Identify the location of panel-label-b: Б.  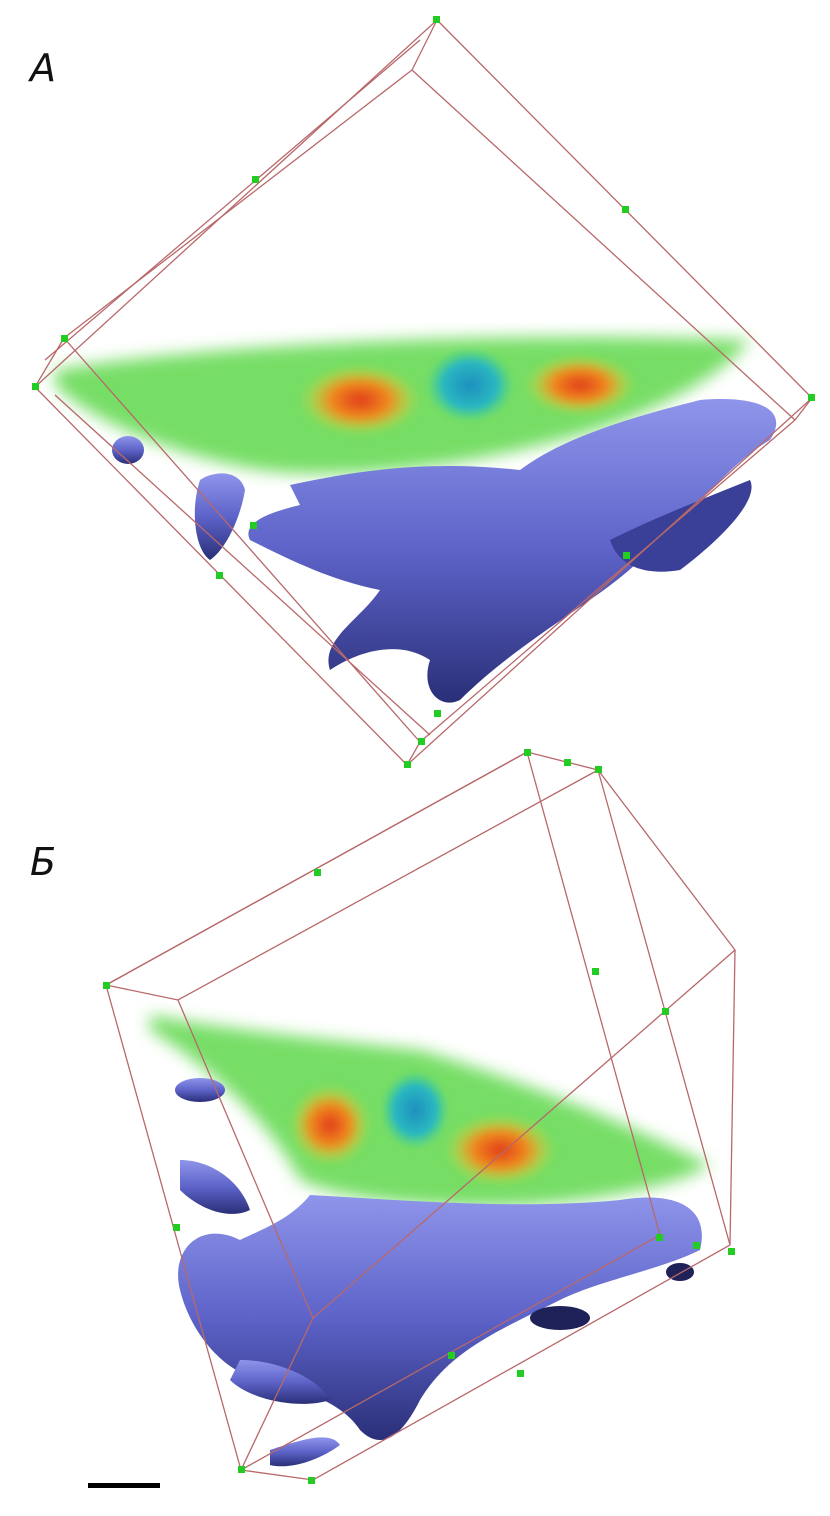
(43, 862).